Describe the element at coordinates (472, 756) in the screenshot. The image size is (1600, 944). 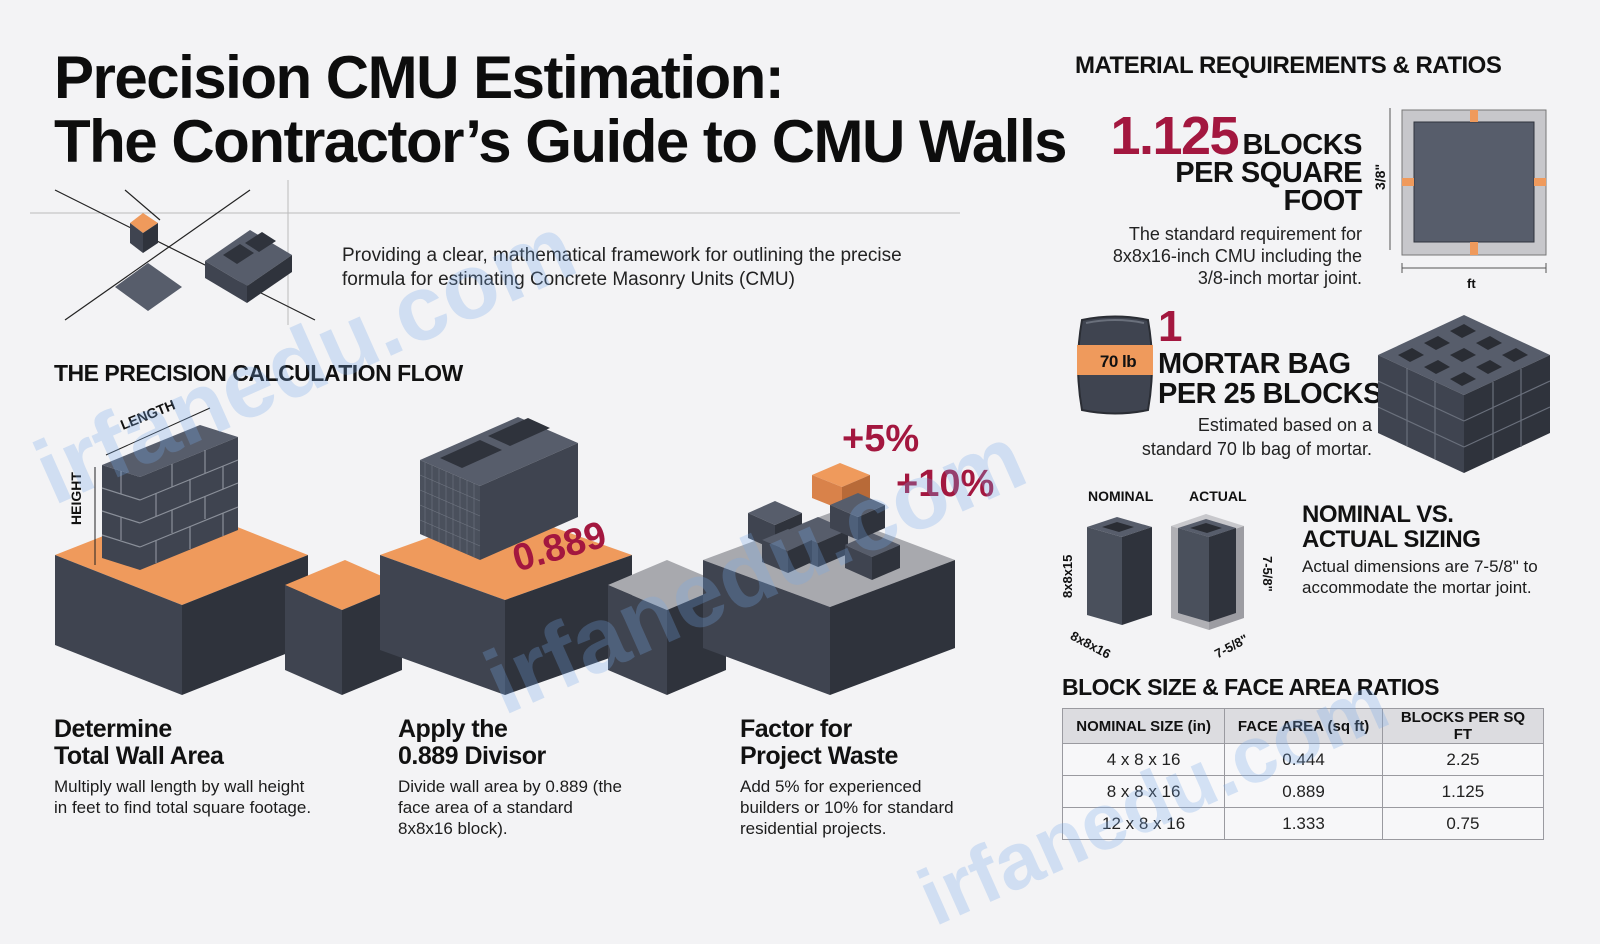
I see `step2-title-l2: 0.889 Divisor` at that location.